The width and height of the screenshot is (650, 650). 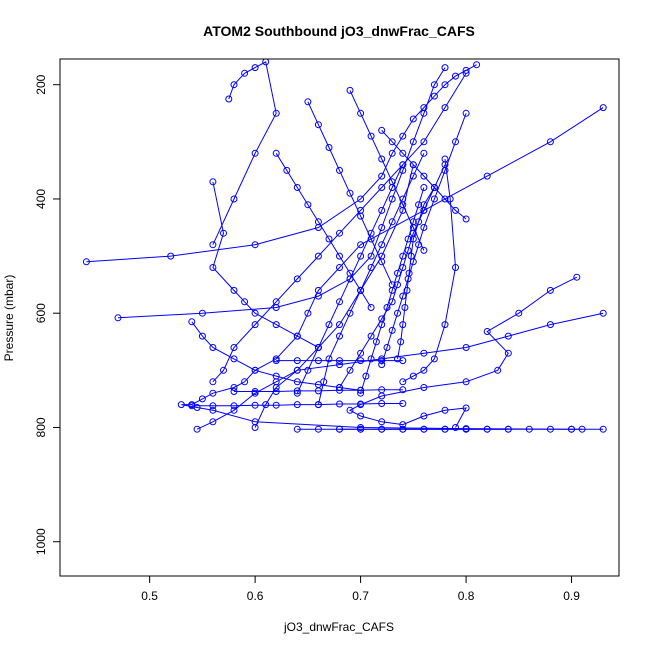 I want to click on x-tick-label: 0.9, so click(x=571, y=596).